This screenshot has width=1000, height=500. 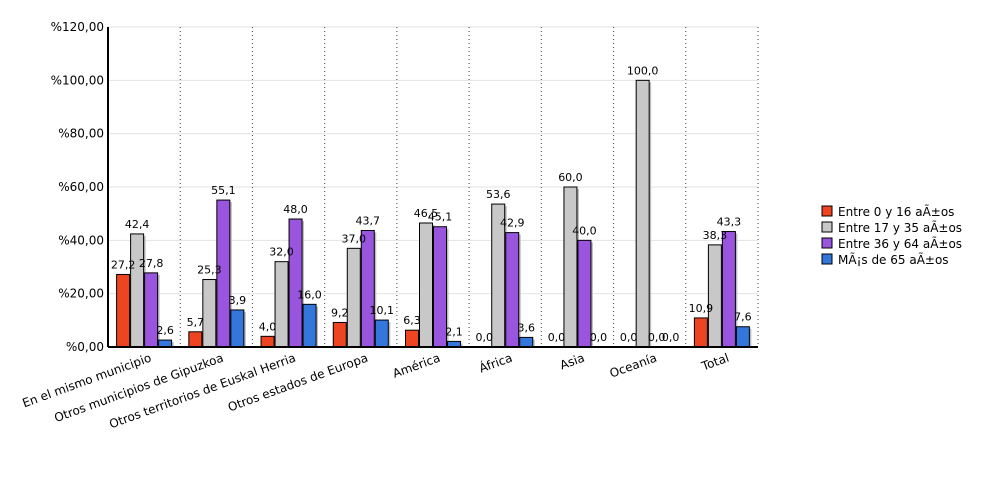 What do you see at coordinates (743, 317) in the screenshot?
I see `data-label: 7,6` at bounding box center [743, 317].